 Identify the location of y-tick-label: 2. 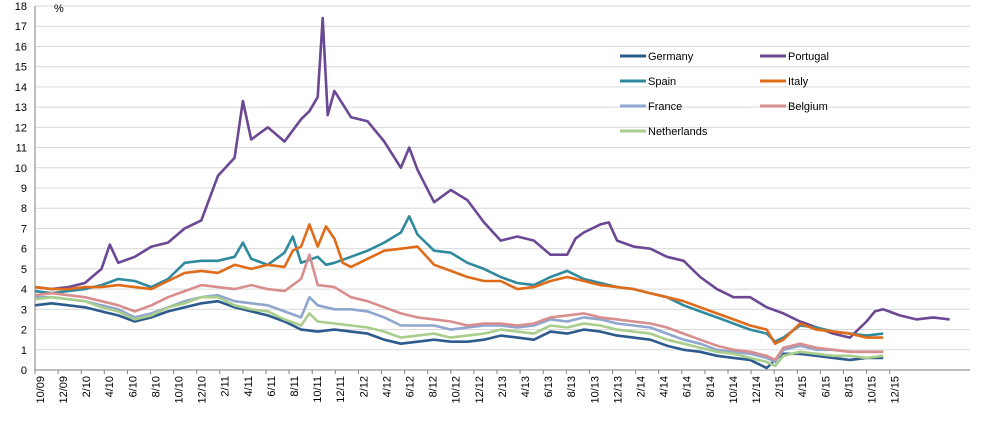
(24, 331).